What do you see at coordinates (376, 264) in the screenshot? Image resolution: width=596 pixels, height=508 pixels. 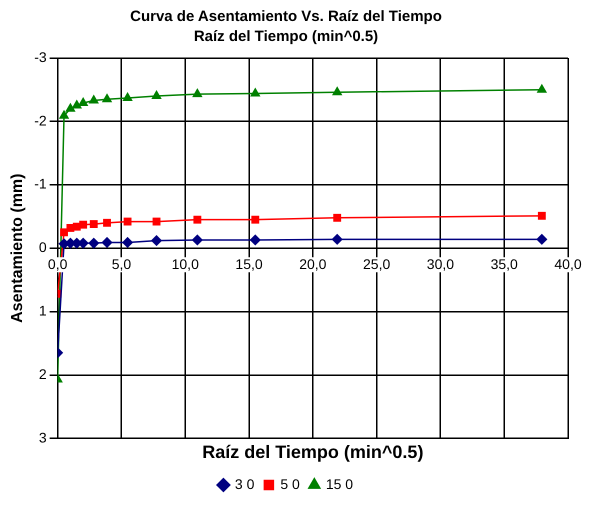 I see `x-tick-label: 25,0` at bounding box center [376, 264].